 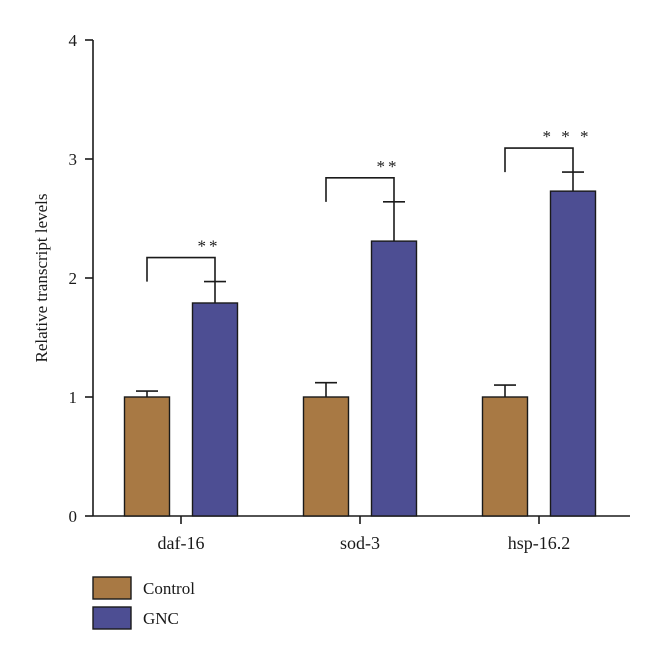 What do you see at coordinates (73, 40) in the screenshot?
I see `y-tick-label: 4` at bounding box center [73, 40].